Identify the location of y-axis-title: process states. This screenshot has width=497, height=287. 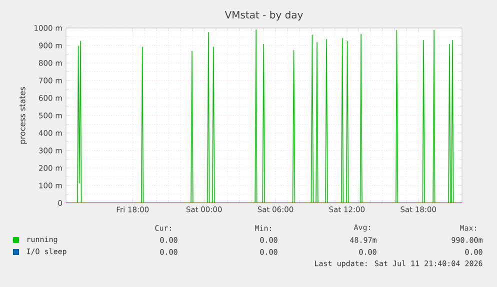
(23, 115).